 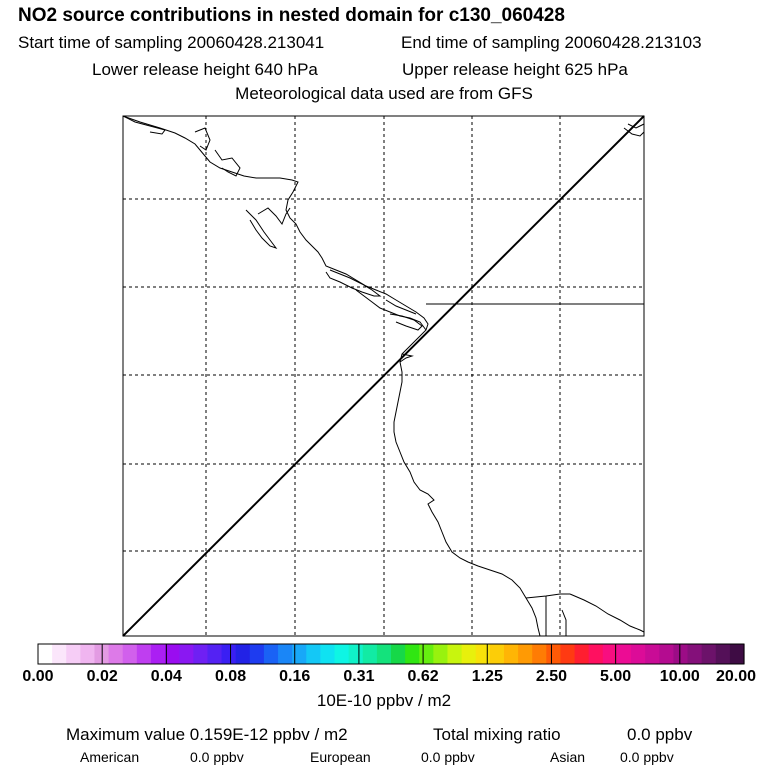 What do you see at coordinates (217, 757) in the screenshot?
I see `american-value: 0.0 ppbv` at bounding box center [217, 757].